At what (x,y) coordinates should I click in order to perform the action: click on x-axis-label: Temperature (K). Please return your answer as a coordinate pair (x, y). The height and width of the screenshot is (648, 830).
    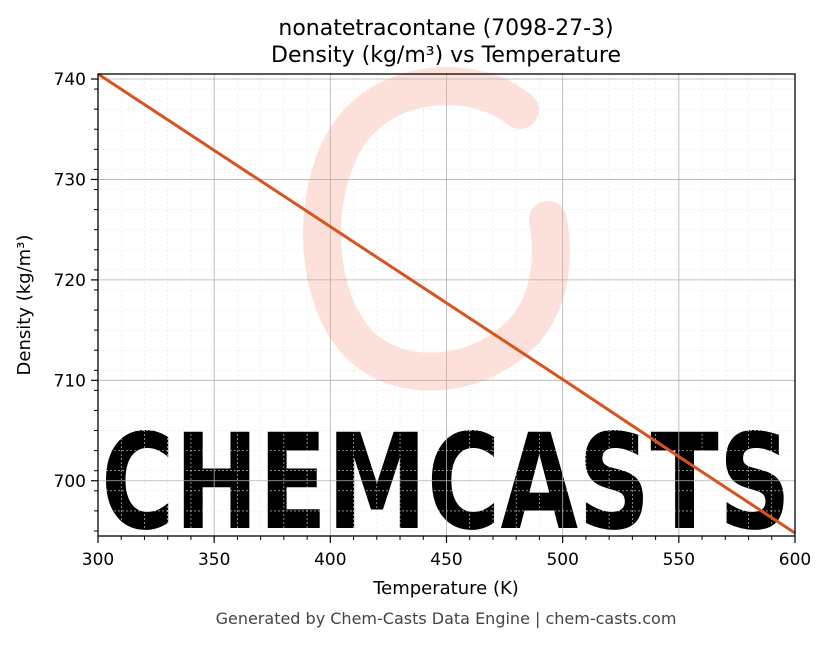
    Looking at the image, I should click on (445, 588).